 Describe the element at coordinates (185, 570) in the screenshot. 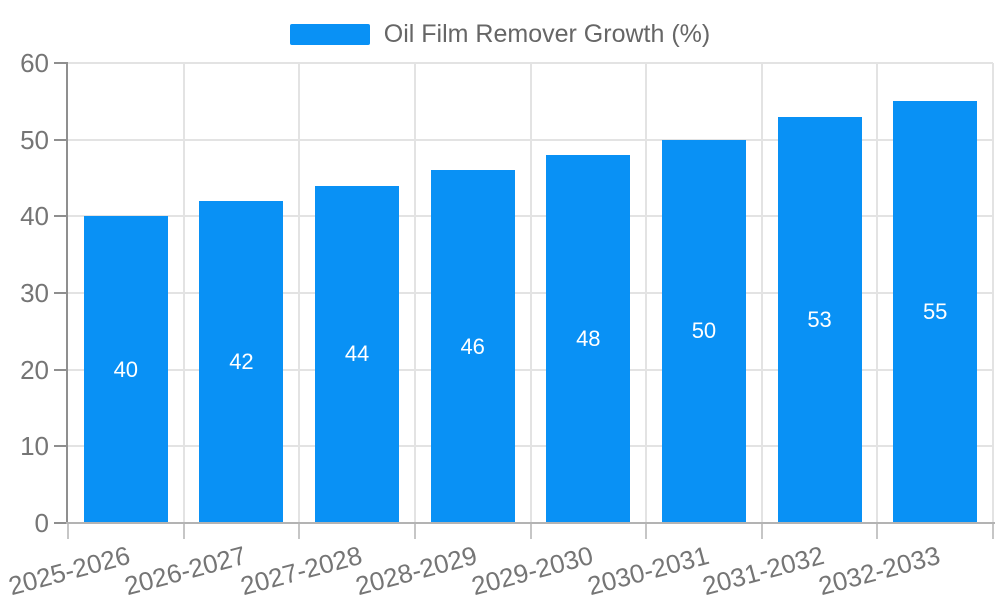

I see `x-axis-tick-label: 2026-2027` at that location.